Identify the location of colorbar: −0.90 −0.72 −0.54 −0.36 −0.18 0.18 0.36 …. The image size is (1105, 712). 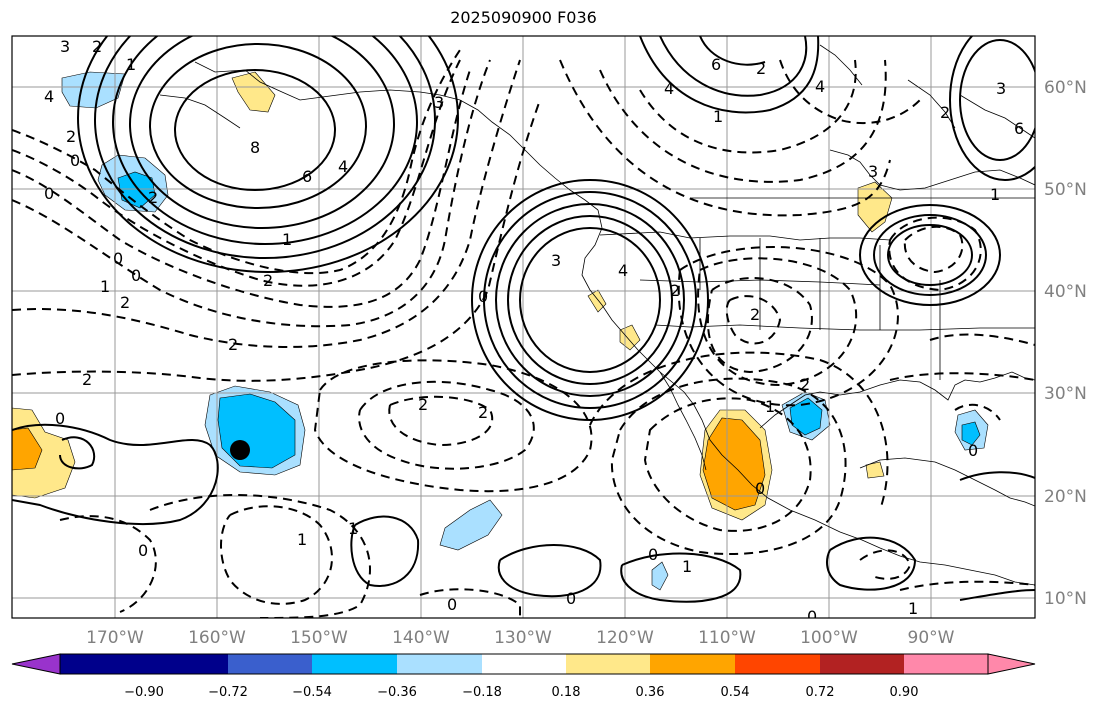
(523, 676).